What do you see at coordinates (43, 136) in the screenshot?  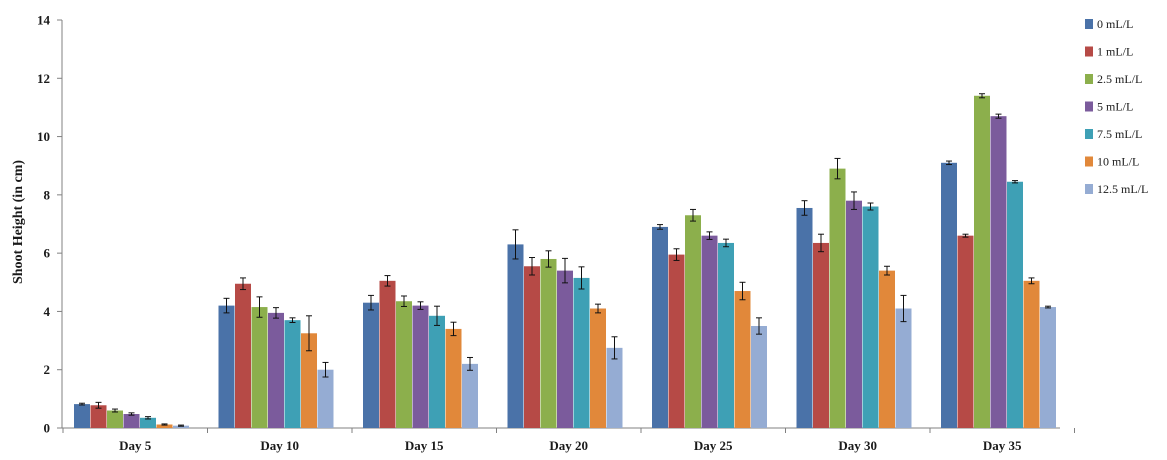 I see `y-tick-label: 10` at bounding box center [43, 136].